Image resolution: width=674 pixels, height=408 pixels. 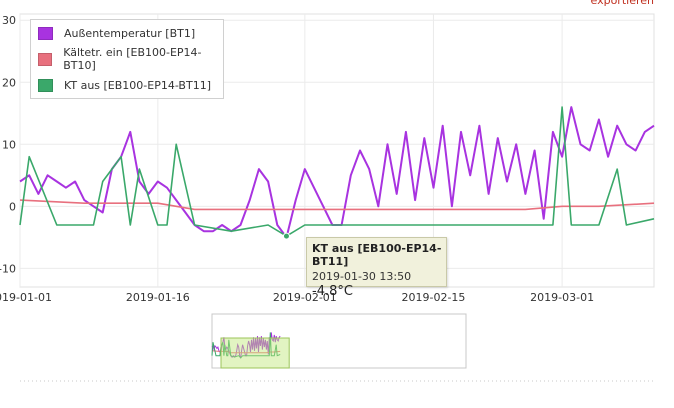 I want to click on legend-label: Außentemperatur [BT1], so click(x=130, y=33).